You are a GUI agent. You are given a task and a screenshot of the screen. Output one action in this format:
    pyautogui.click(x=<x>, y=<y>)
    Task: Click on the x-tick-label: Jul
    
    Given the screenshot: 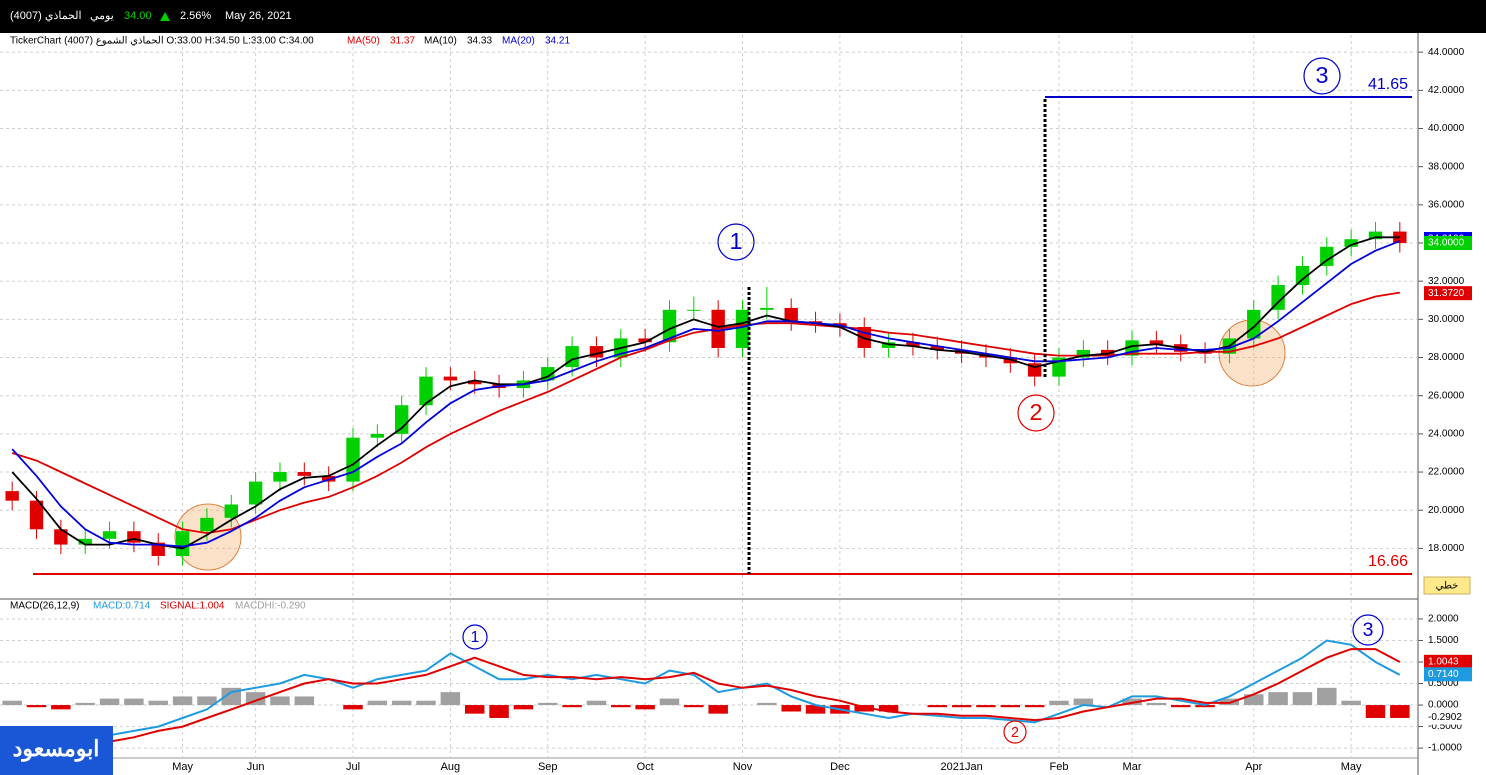 What is the action you would take?
    pyautogui.click(x=353, y=767)
    